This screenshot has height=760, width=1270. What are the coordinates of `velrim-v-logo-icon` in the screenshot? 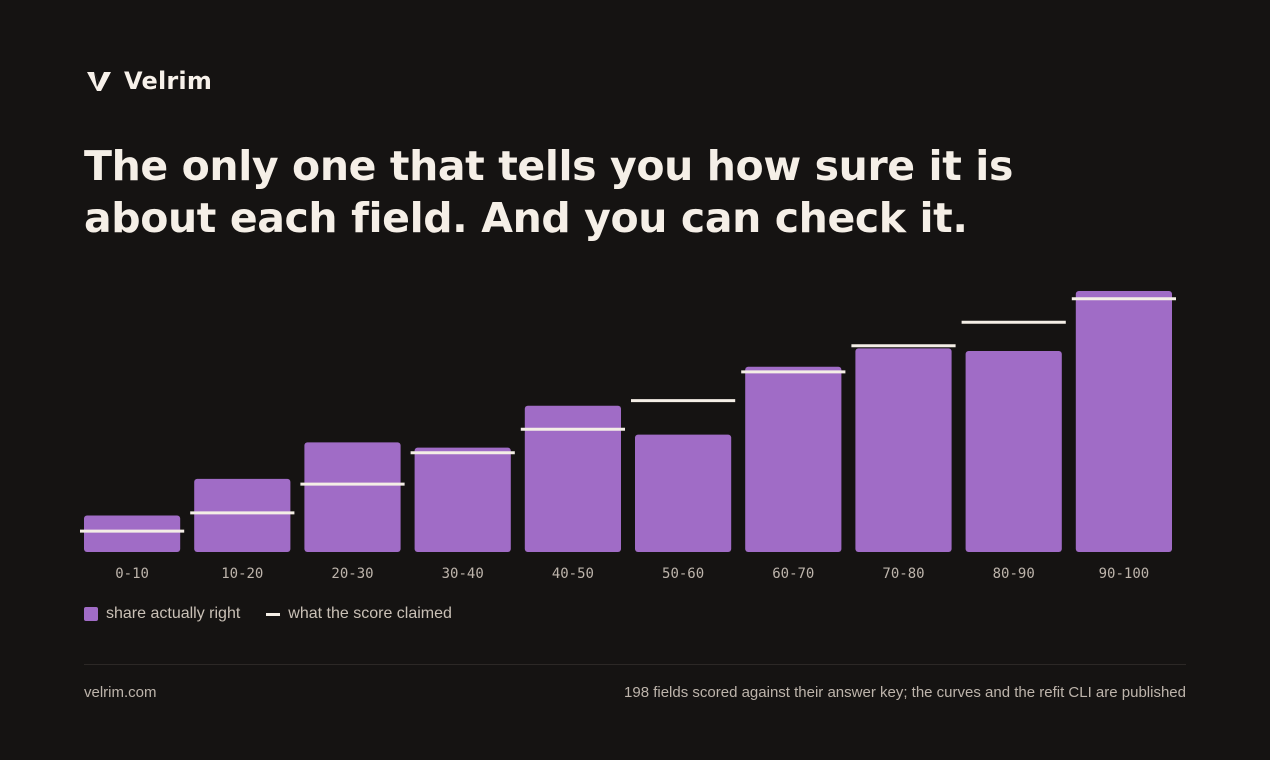 It's located at (99, 81).